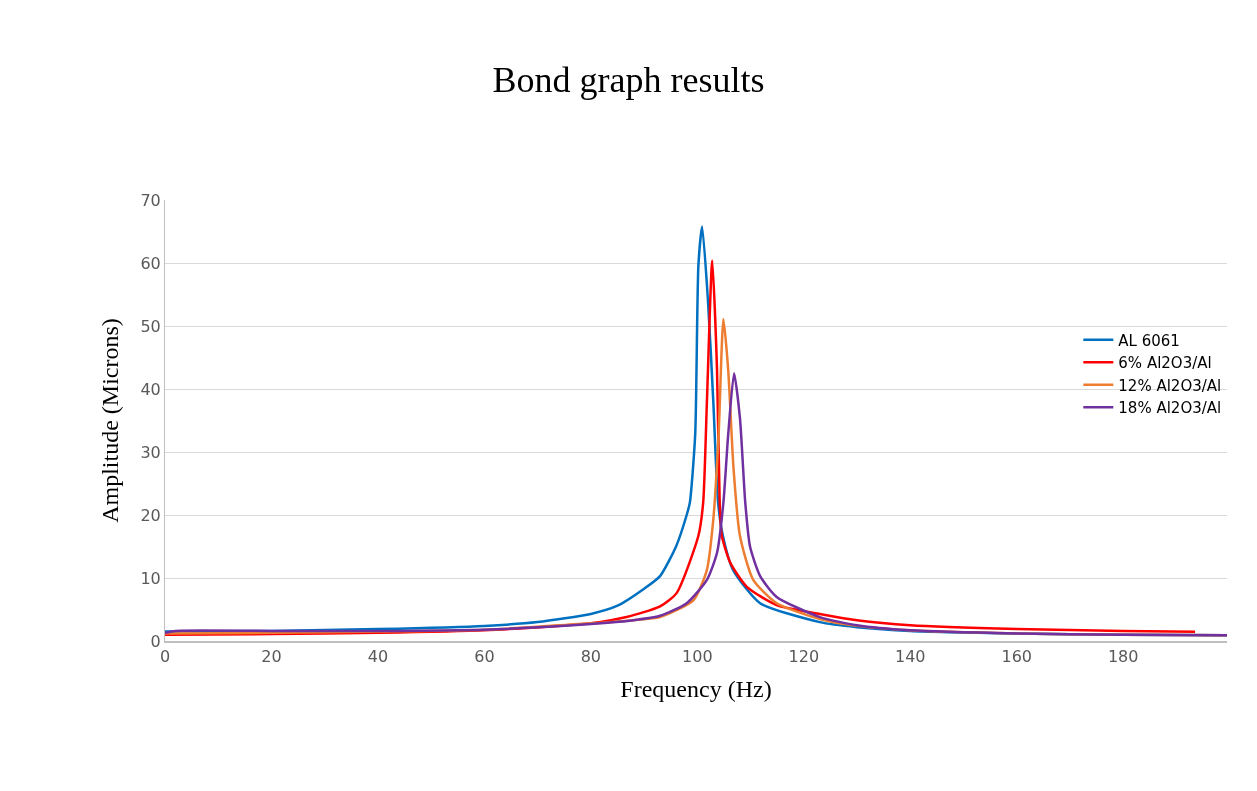 This screenshot has width=1257, height=791. What do you see at coordinates (591, 657) in the screenshot?
I see `x-tick-label: 80` at bounding box center [591, 657].